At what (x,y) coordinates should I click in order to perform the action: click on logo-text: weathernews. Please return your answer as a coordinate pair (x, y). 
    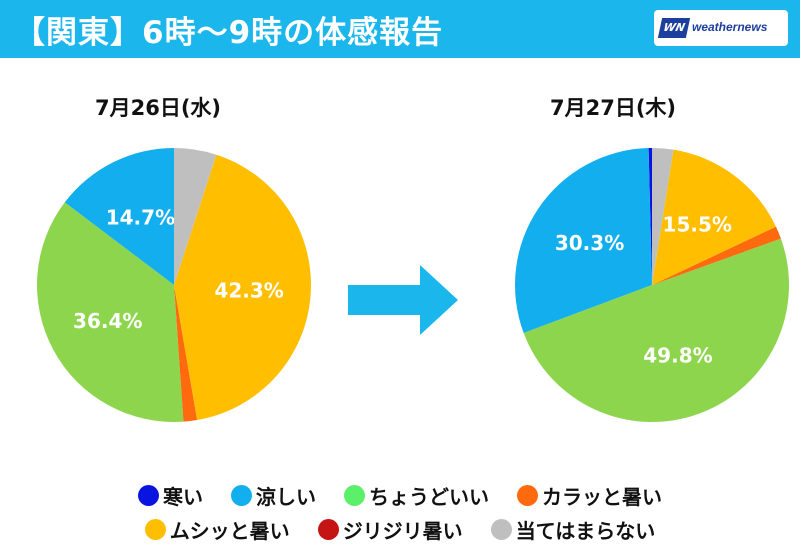
    Looking at the image, I should click on (730, 27).